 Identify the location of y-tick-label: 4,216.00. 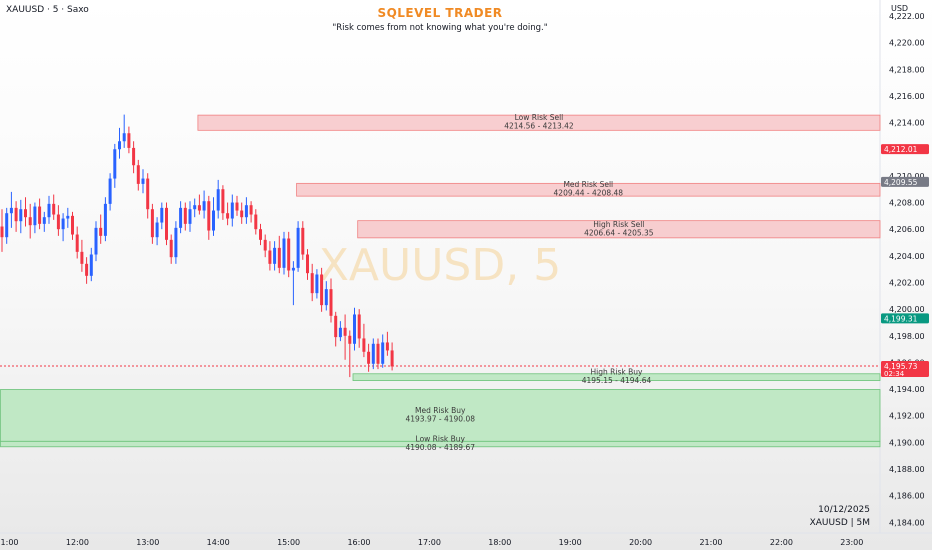
(907, 96).